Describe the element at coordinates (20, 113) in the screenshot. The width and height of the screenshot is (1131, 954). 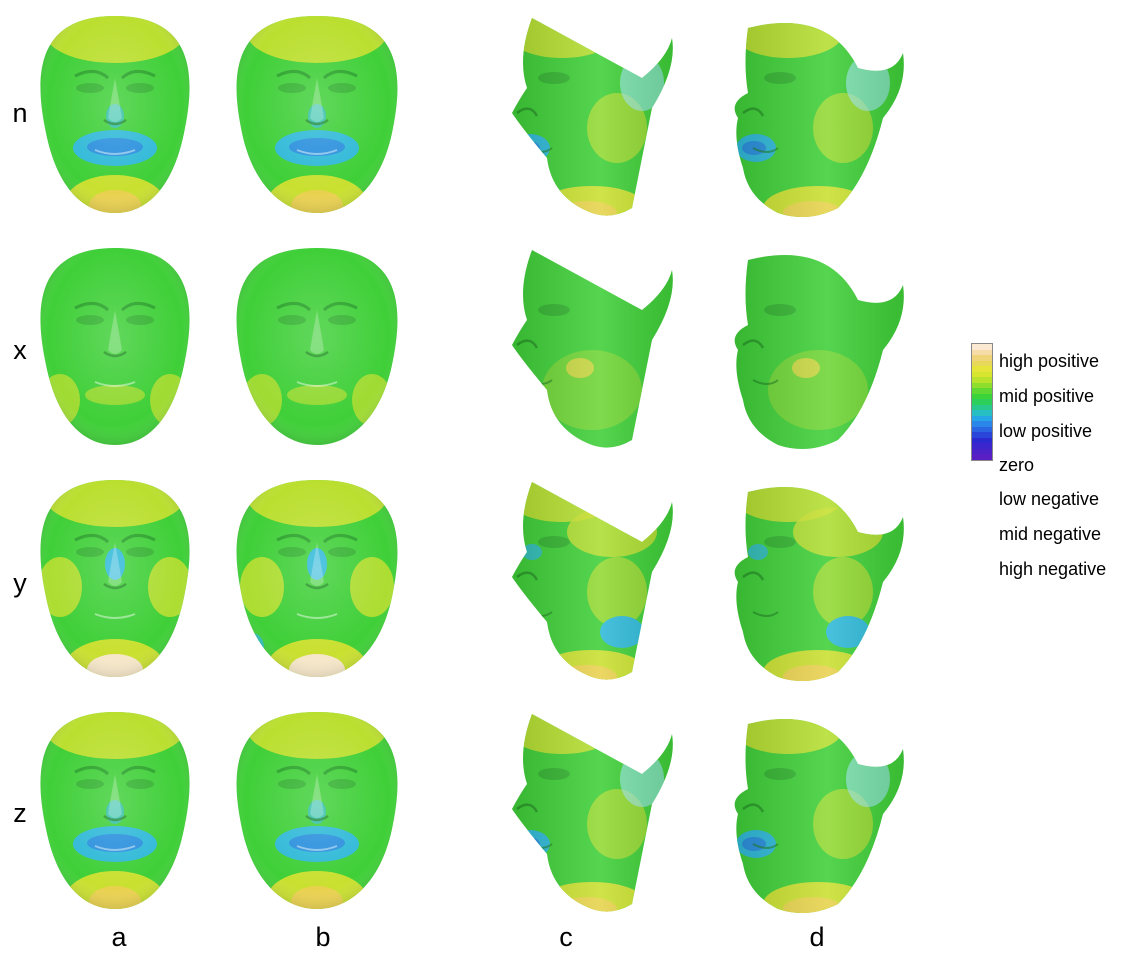
I see `row-label-n: n` at that location.